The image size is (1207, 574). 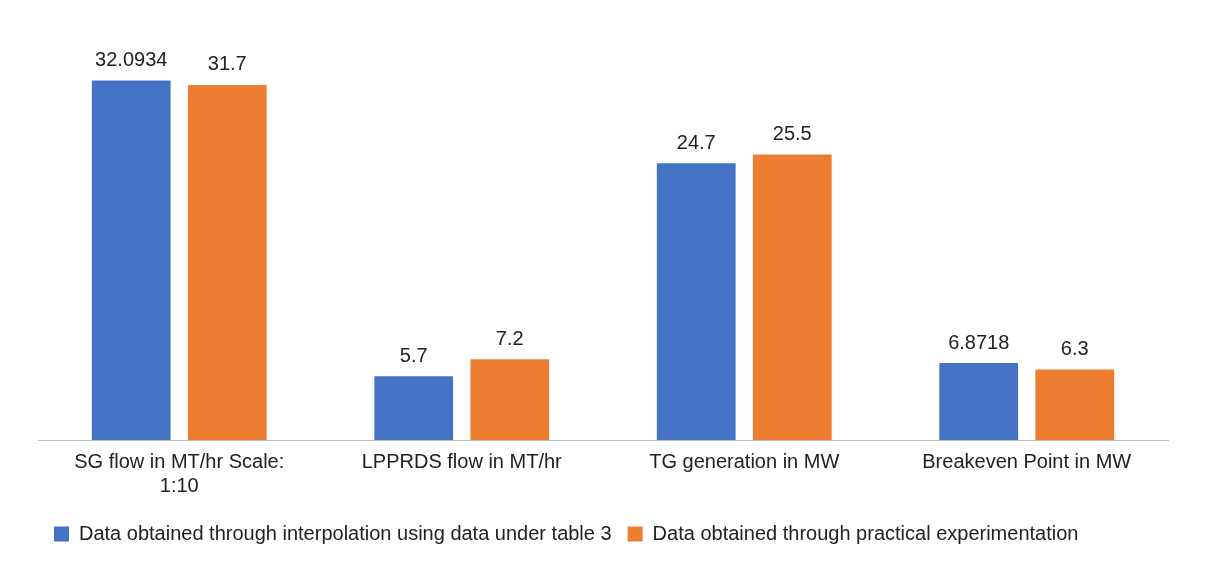 What do you see at coordinates (696, 141) in the screenshot?
I see `data-label: 24.7` at bounding box center [696, 141].